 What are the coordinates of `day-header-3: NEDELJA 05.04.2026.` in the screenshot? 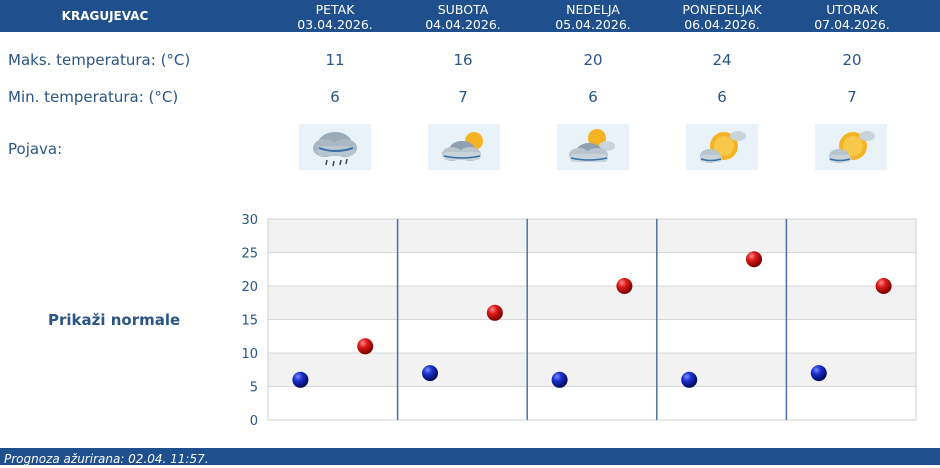 It's located at (593, 16).